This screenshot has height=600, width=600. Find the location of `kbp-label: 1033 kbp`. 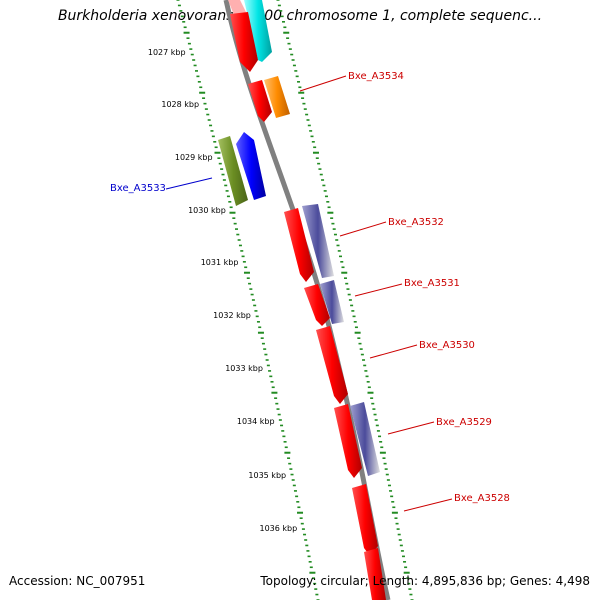

kbp-label: 1033 kbp is located at coordinates (244, 368).